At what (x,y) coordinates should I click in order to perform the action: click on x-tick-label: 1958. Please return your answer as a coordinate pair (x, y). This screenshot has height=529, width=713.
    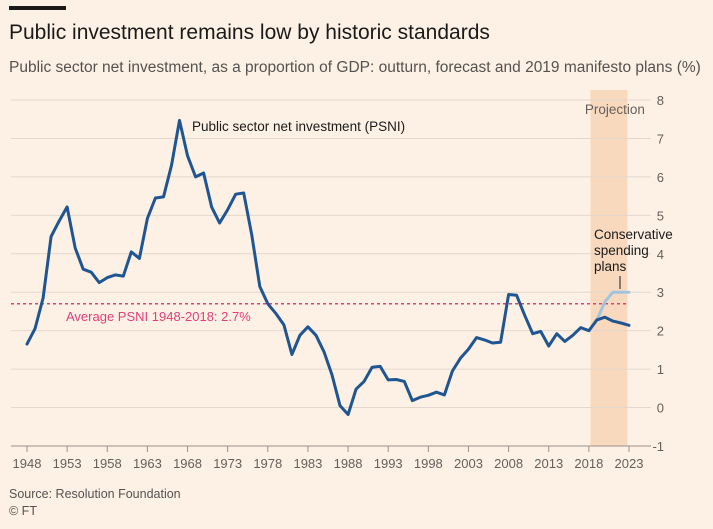
    Looking at the image, I should click on (107, 463).